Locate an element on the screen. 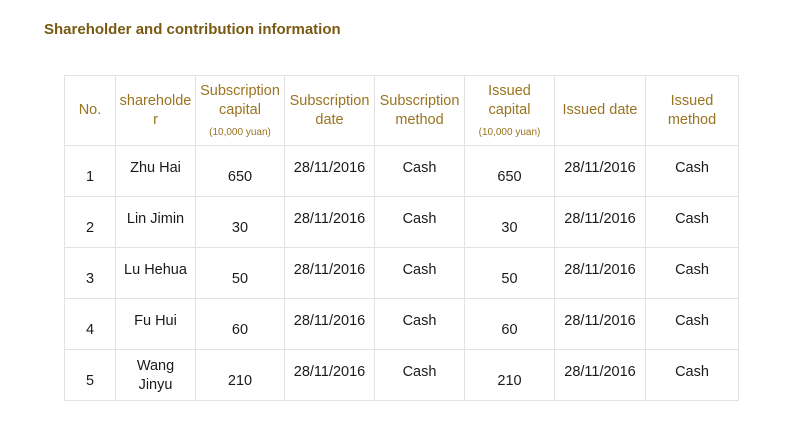 Image resolution: width=800 pixels, height=428 pixels. subscription-capital-value: 30 is located at coordinates (240, 228).